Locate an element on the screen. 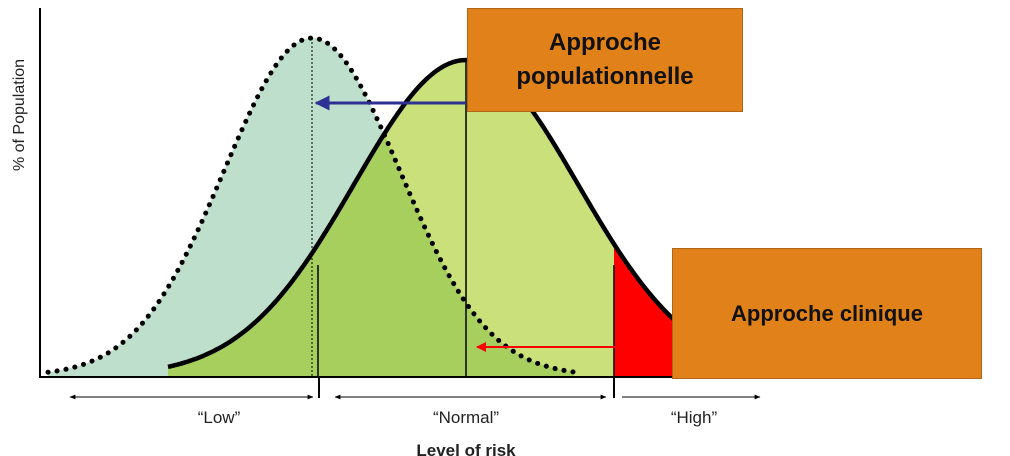 The image size is (1010, 456). high-range-label: “High” is located at coordinates (694, 417).